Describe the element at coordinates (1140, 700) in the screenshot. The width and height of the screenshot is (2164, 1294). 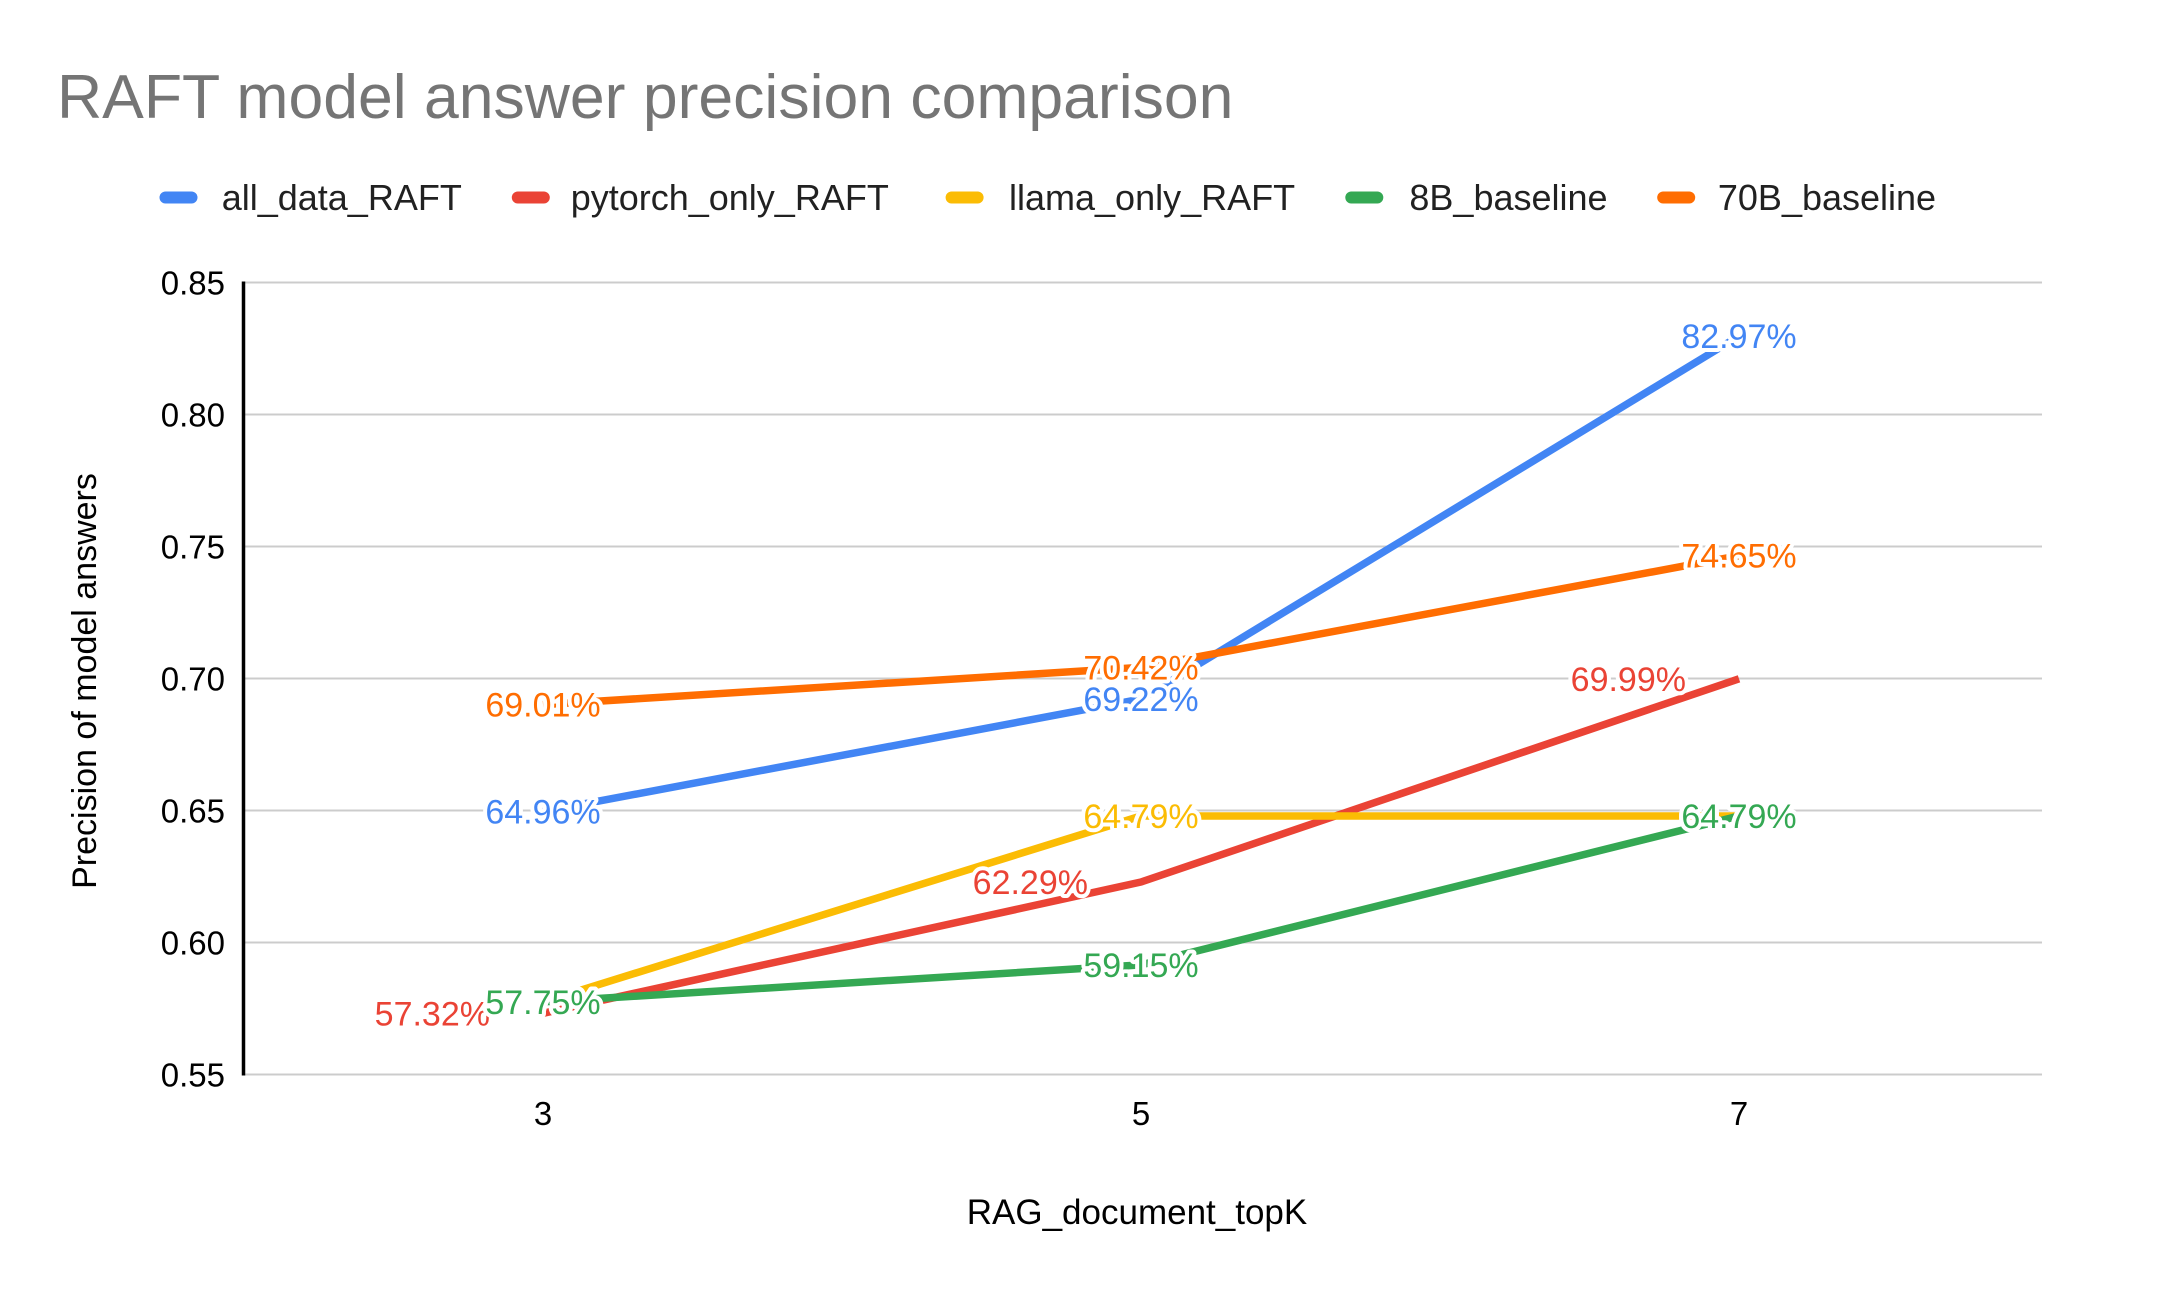
I see `svg-text: 69.22%` at that location.